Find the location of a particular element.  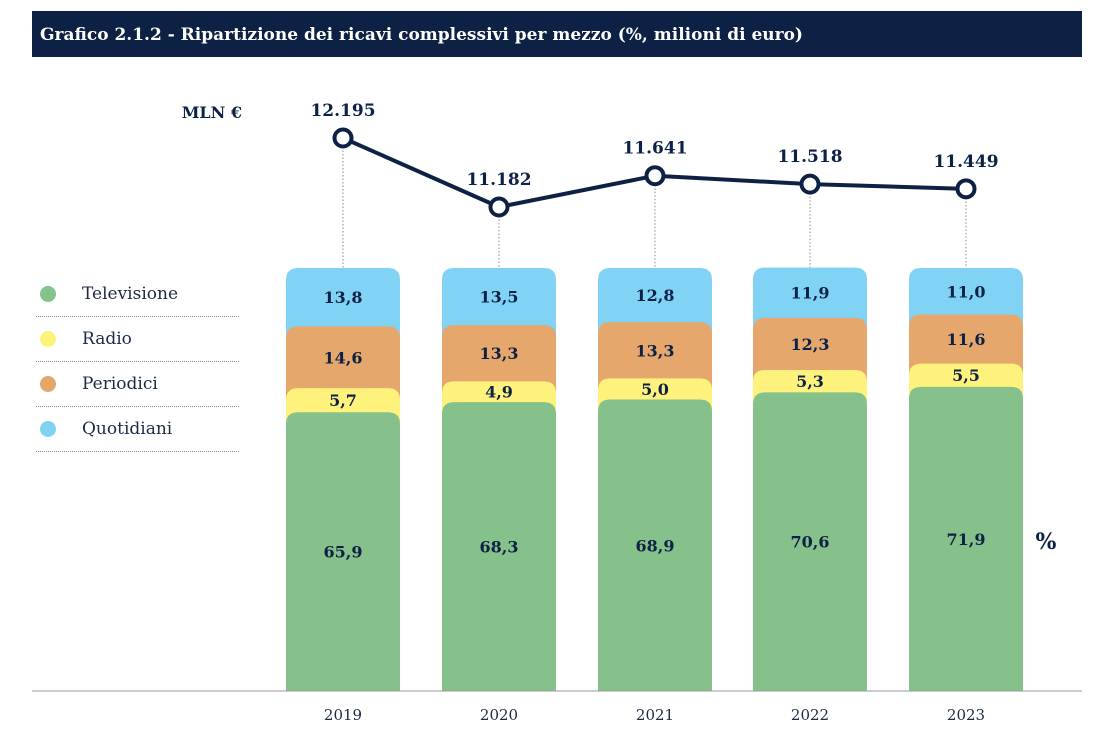

bar-segment-televisione-2021 is located at coordinates (655, 545).